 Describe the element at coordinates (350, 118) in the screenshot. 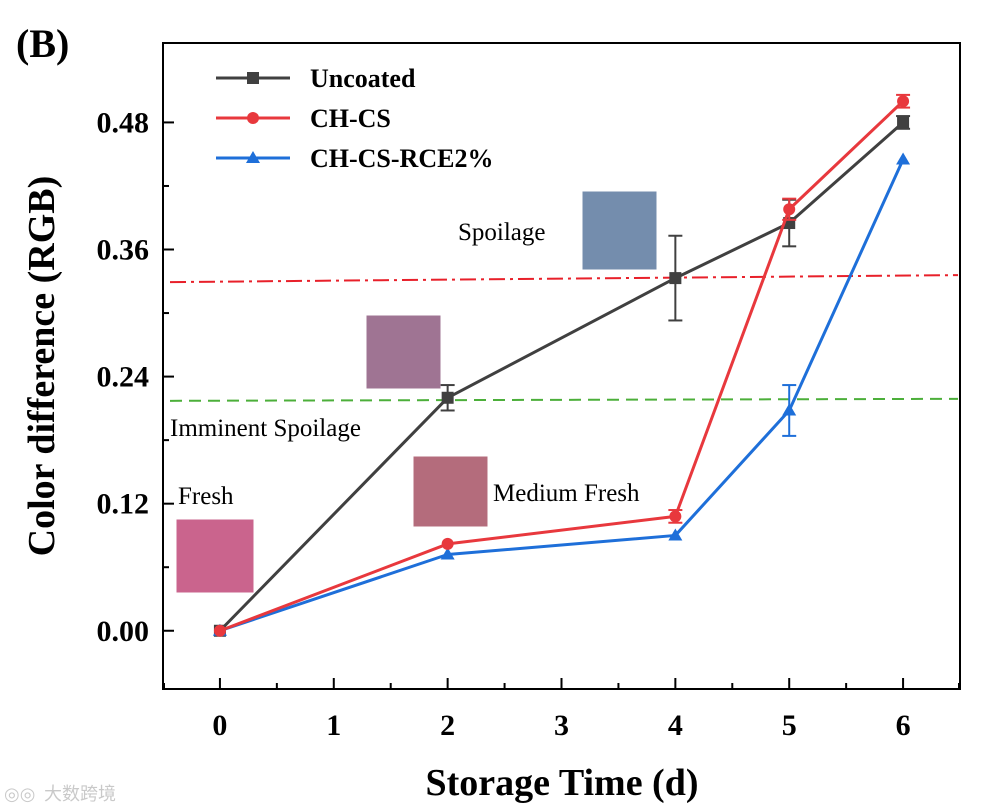

I see `legend-label-ch-cs: CH-CS` at that location.